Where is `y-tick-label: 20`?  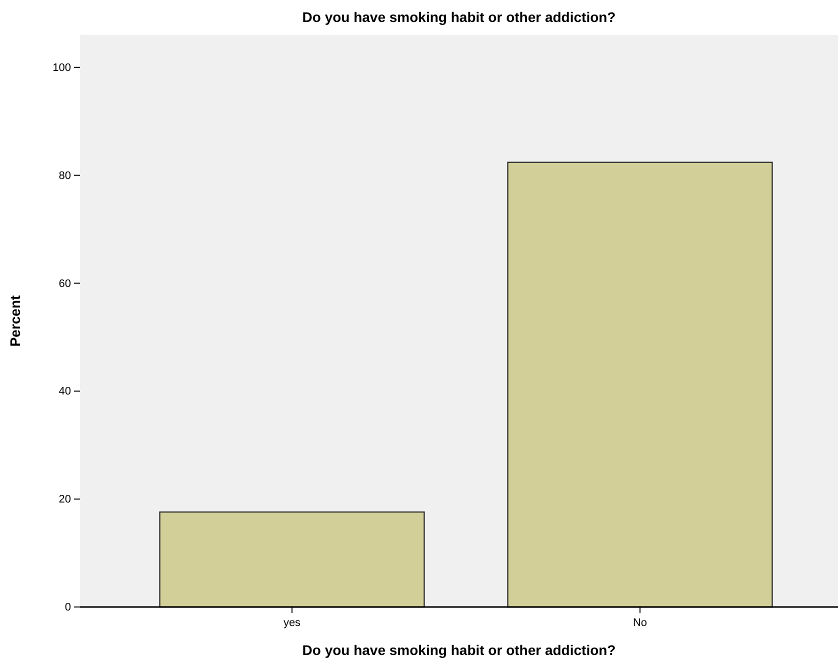 y-tick-label: 20 is located at coordinates (64, 500).